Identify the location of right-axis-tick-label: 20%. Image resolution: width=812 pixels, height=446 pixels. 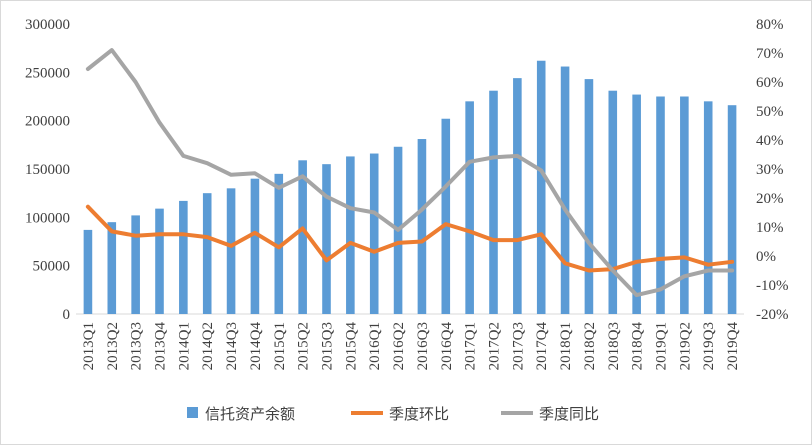
(770, 199).